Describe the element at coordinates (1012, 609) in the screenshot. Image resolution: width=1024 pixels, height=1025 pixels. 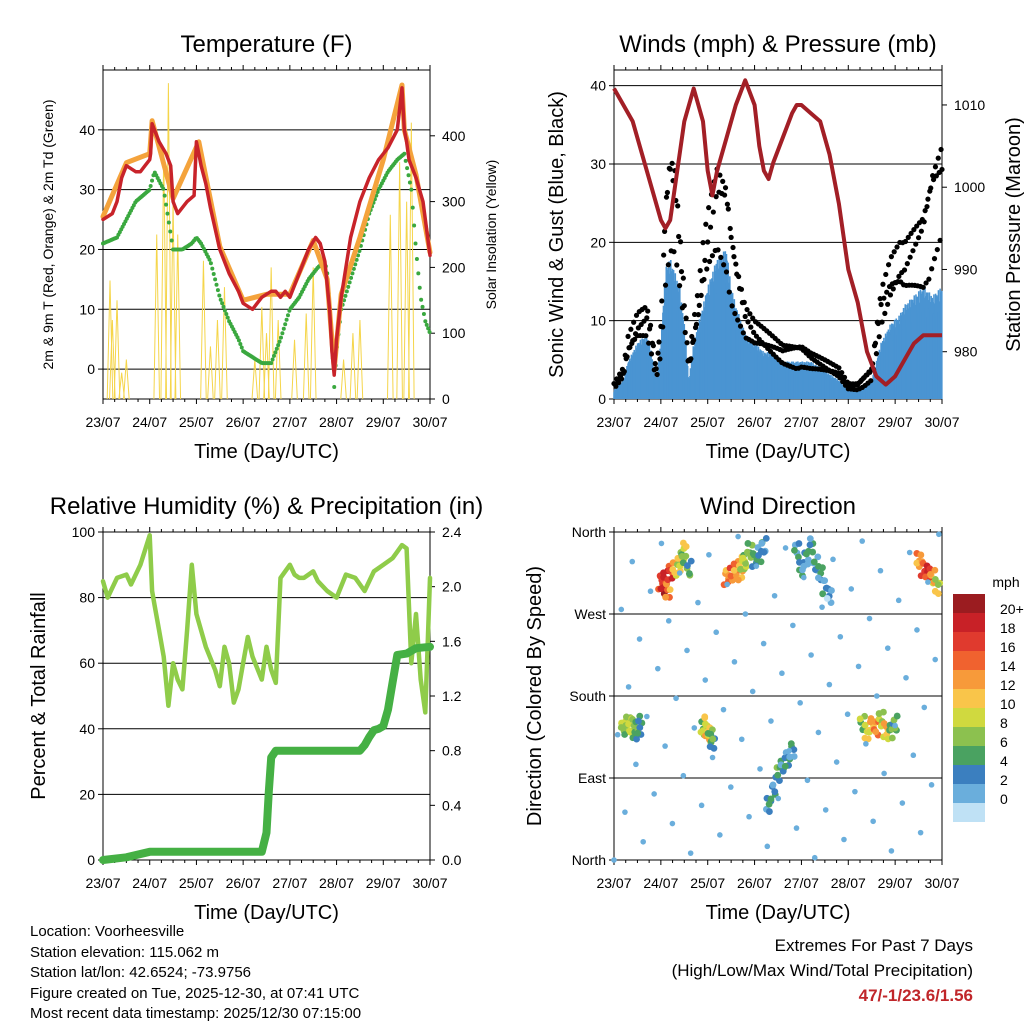
I see `legend-label: 20+` at that location.